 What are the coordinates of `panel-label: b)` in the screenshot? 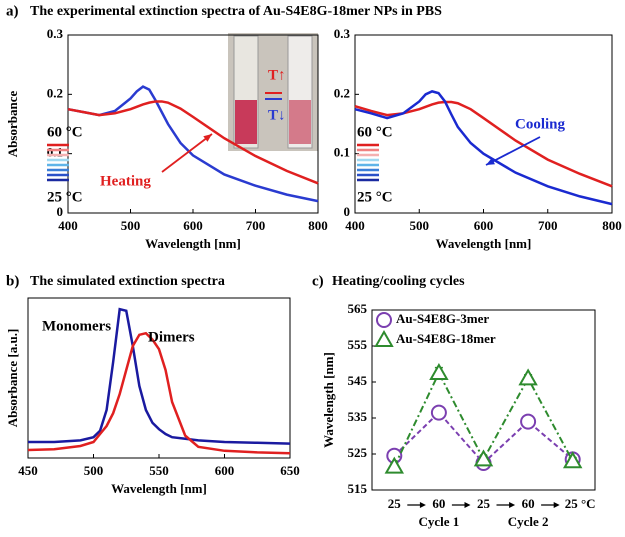 It's located at (12, 281).